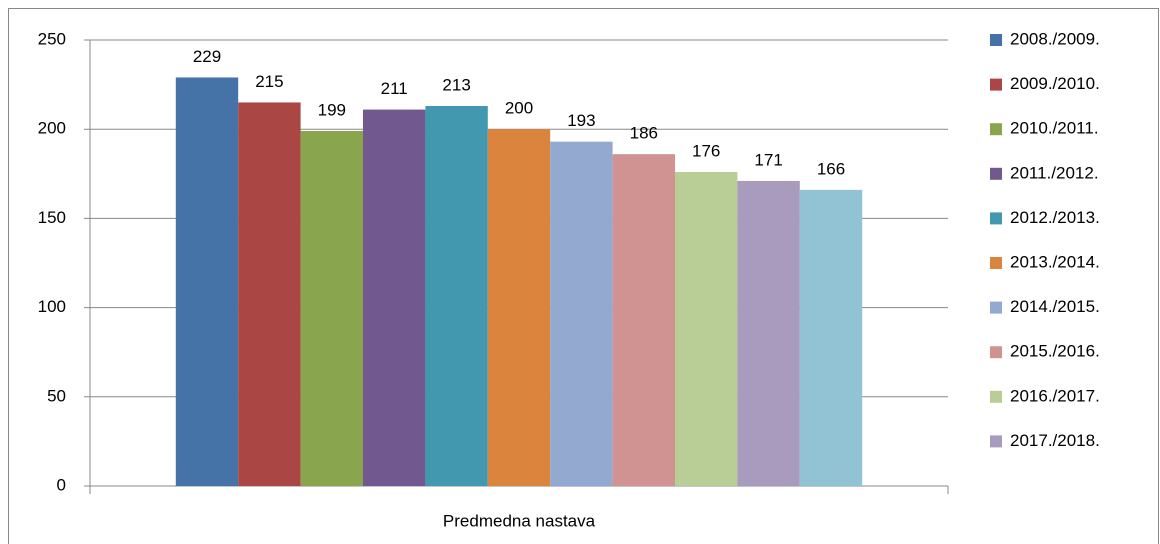 This screenshot has width=1160, height=544. I want to click on legend-label: 2016./2017., so click(1055, 395).